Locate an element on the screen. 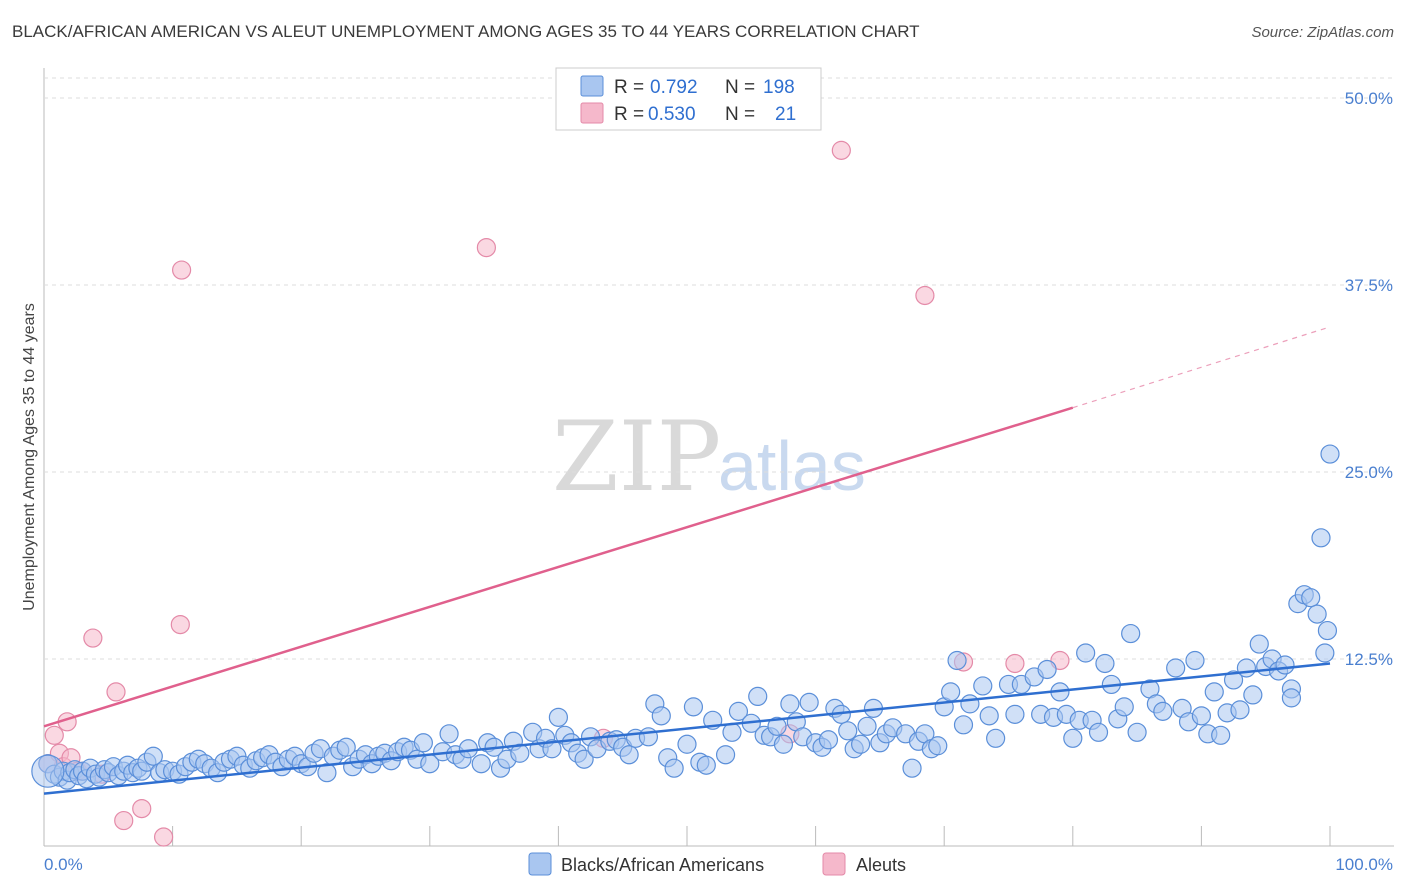 This screenshot has width=1406, height=892. legend-n-value-blue: 198 is located at coordinates (779, 87).